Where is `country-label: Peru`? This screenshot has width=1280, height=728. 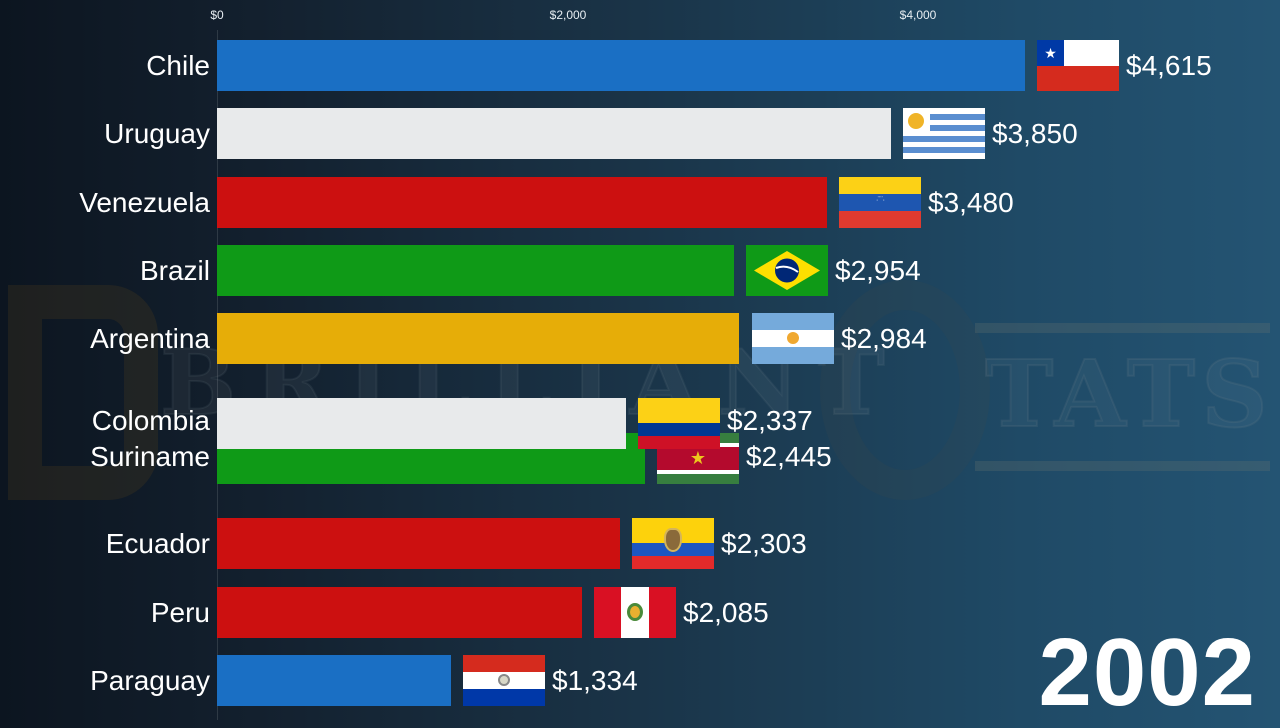 country-label: Peru is located at coordinates (180, 612).